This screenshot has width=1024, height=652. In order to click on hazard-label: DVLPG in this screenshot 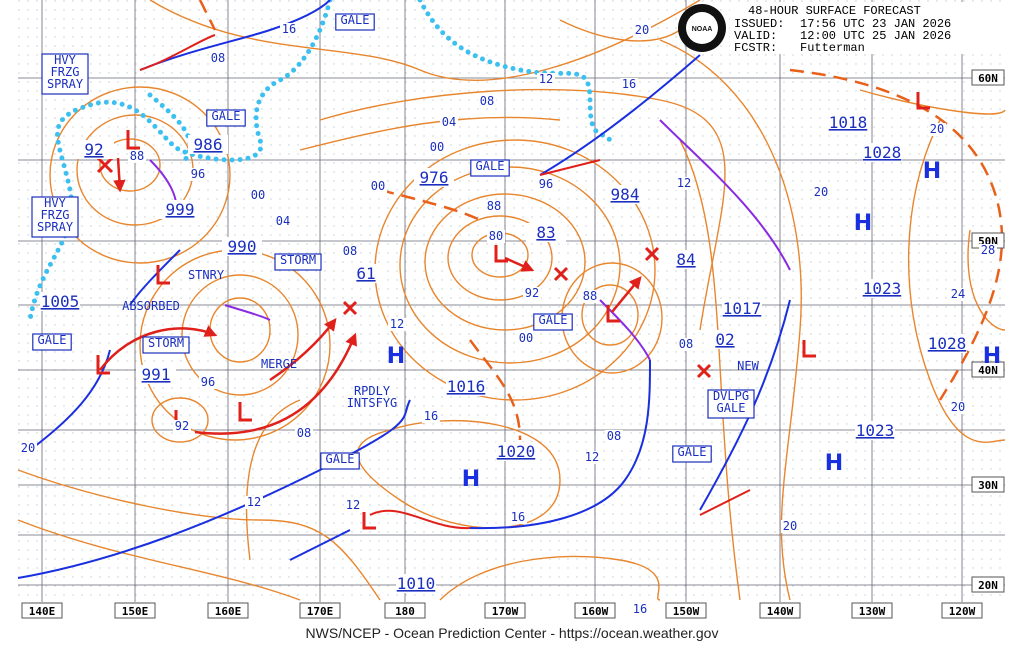, I will do `click(731, 396)`.